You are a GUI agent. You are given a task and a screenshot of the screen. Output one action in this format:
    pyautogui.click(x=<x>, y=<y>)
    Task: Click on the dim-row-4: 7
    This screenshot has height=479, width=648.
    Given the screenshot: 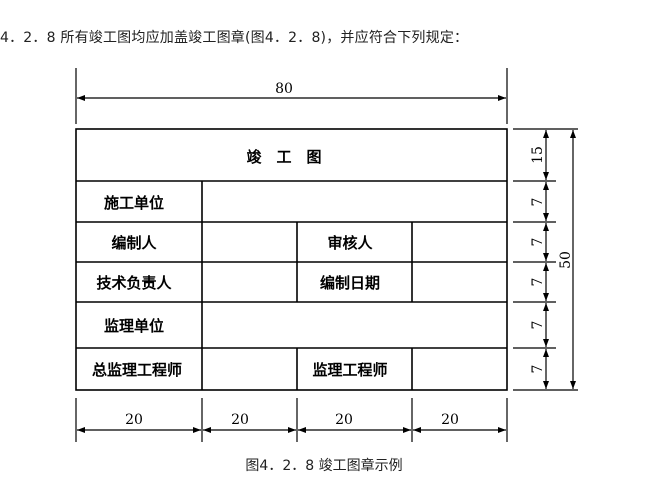 What is the action you would take?
    pyautogui.click(x=538, y=282)
    